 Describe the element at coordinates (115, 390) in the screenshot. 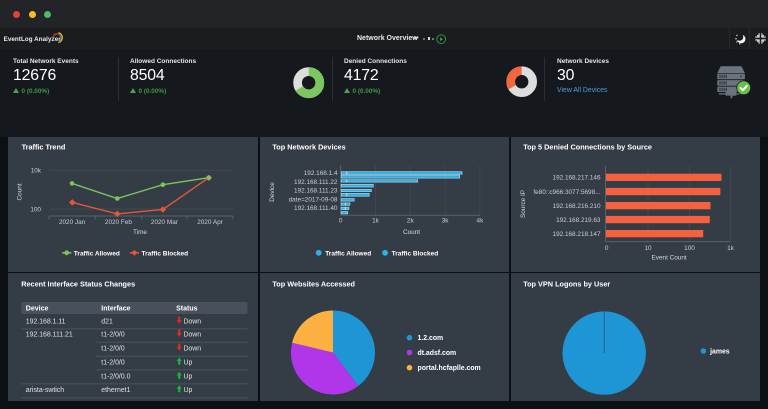

I see `svg-text: ethernet1` at that location.